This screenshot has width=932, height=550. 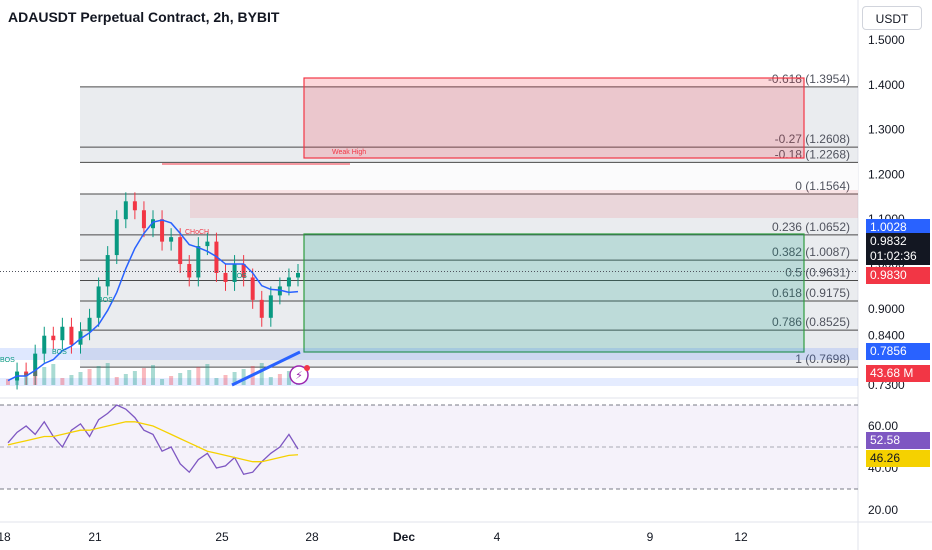 I want to click on price-tag-value: 0.9832, so click(x=888, y=241).